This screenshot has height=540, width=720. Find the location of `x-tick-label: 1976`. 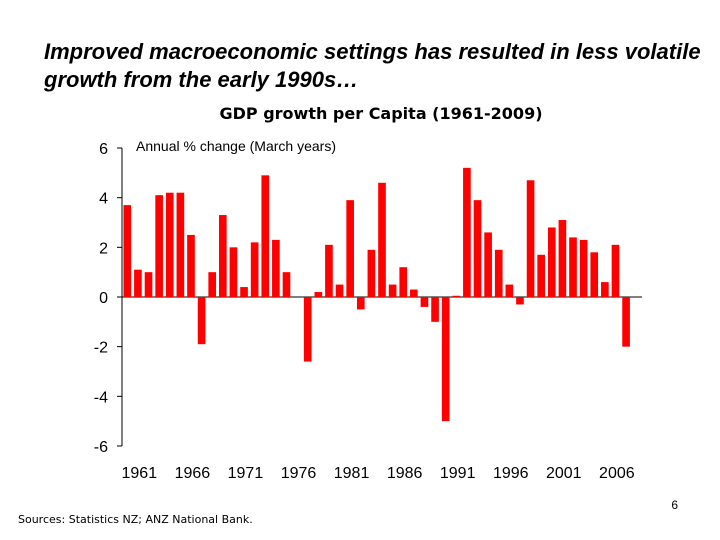

x-tick-label: 1976 is located at coordinates (299, 473).